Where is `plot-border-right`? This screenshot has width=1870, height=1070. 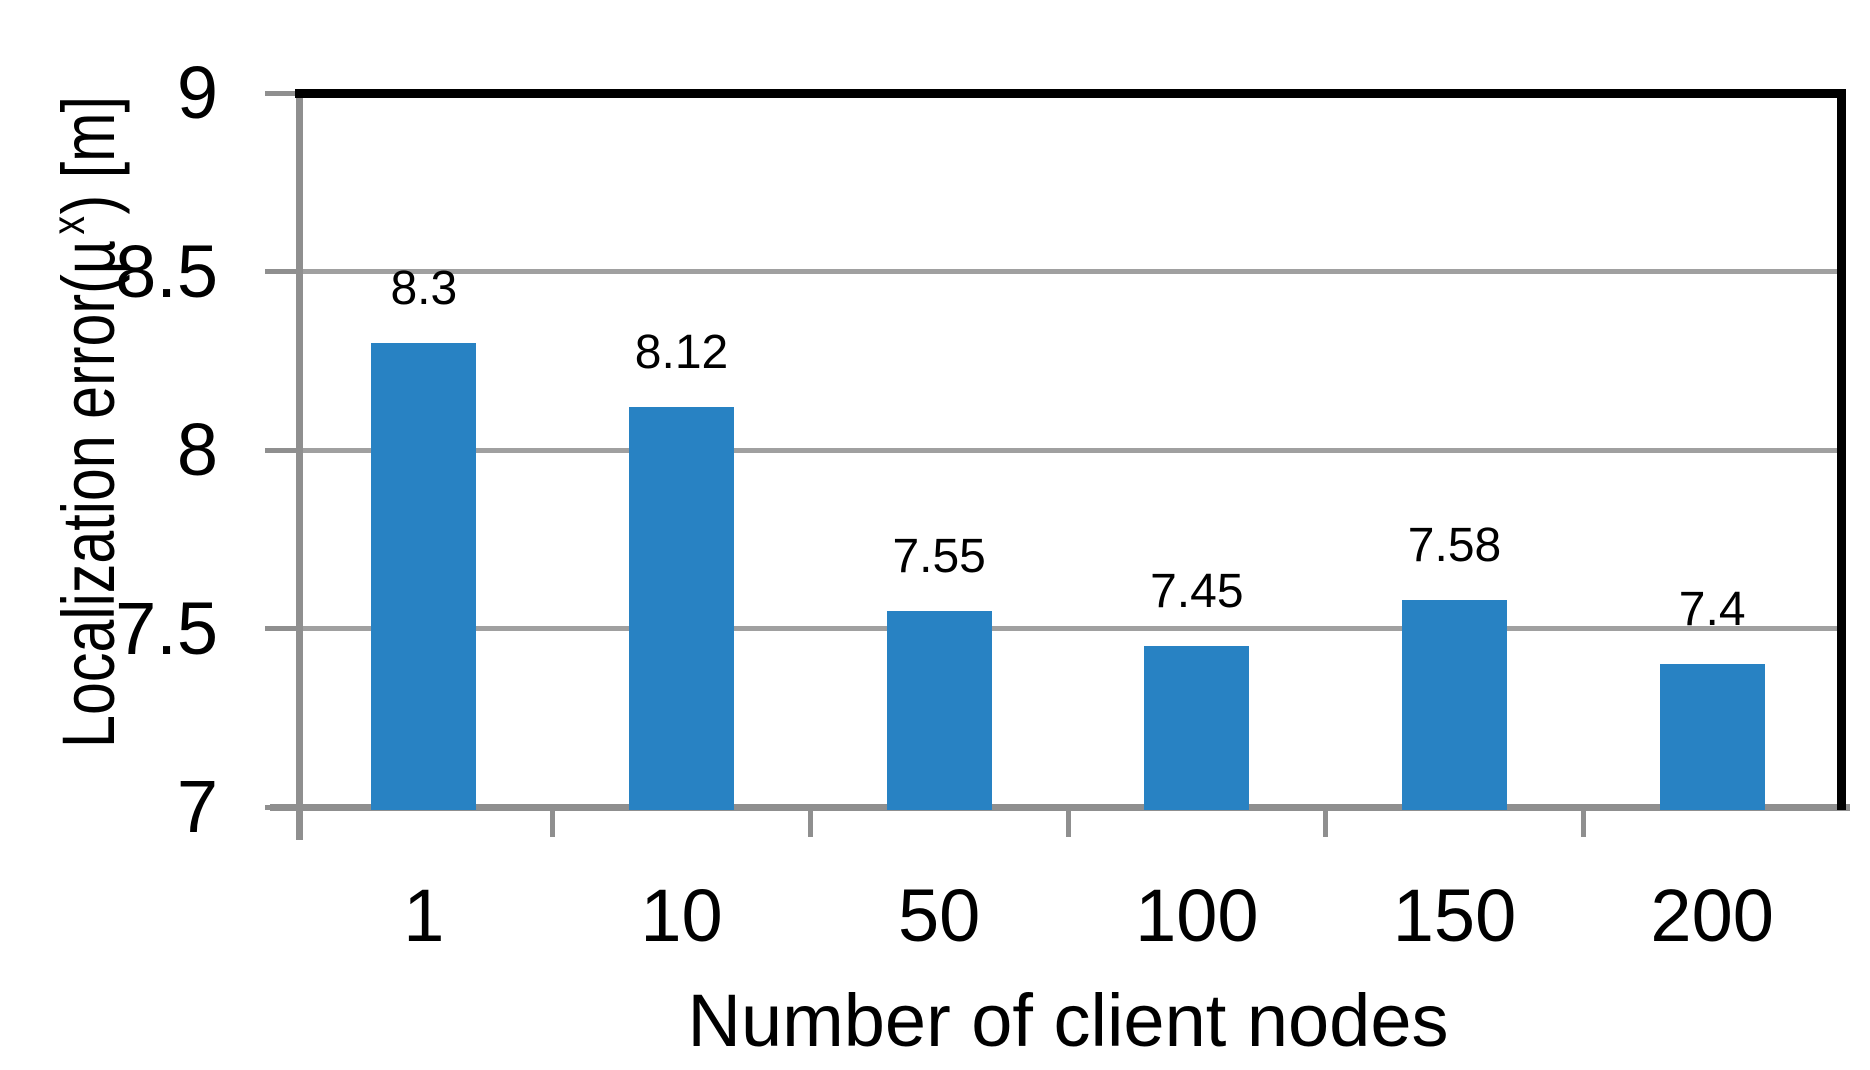
plot-border-right is located at coordinates (1841, 449).